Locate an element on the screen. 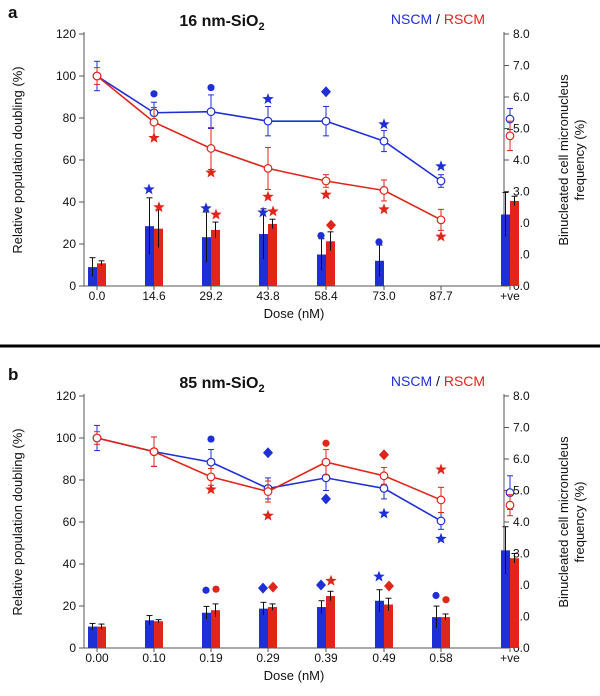 The height and width of the screenshot is (696, 600). x-axis-label: Dose (nM) is located at coordinates (294, 675).